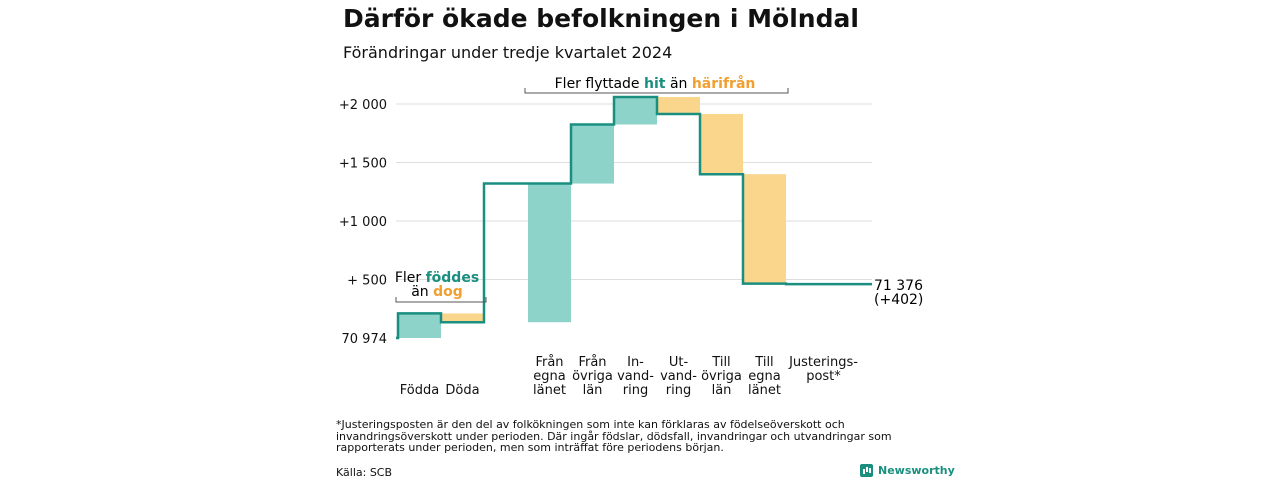 The height and width of the screenshot is (480, 1280). Describe the element at coordinates (448, 292) in the screenshot. I see `annotation-death-highlight: dog` at that location.